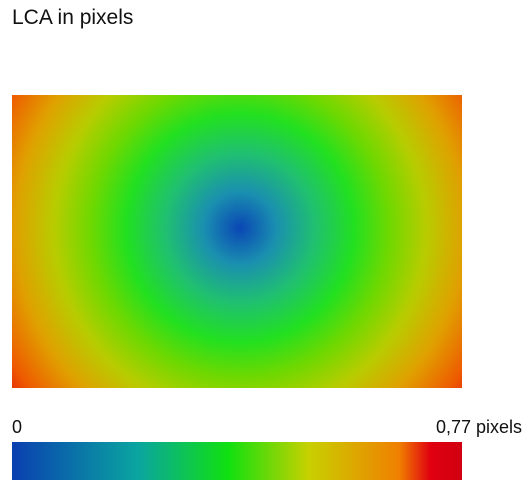 This screenshot has height=501, width=530. I want to click on colorbar, so click(237, 461).